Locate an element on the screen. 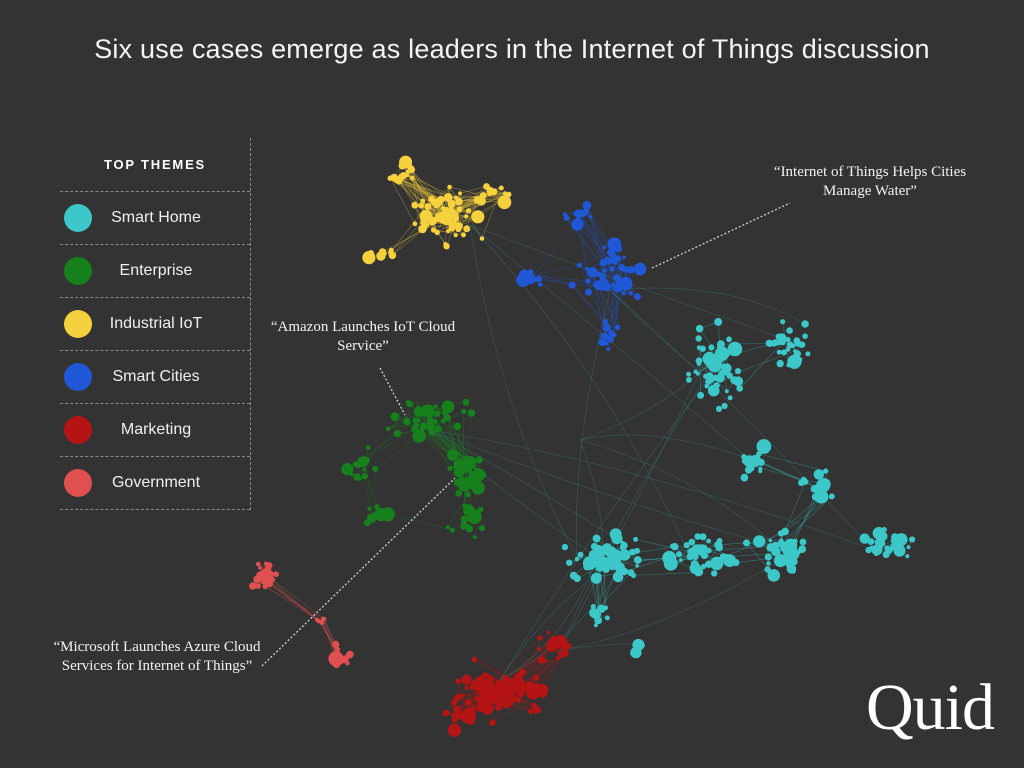  edge-marketing is located at coordinates (542, 655).